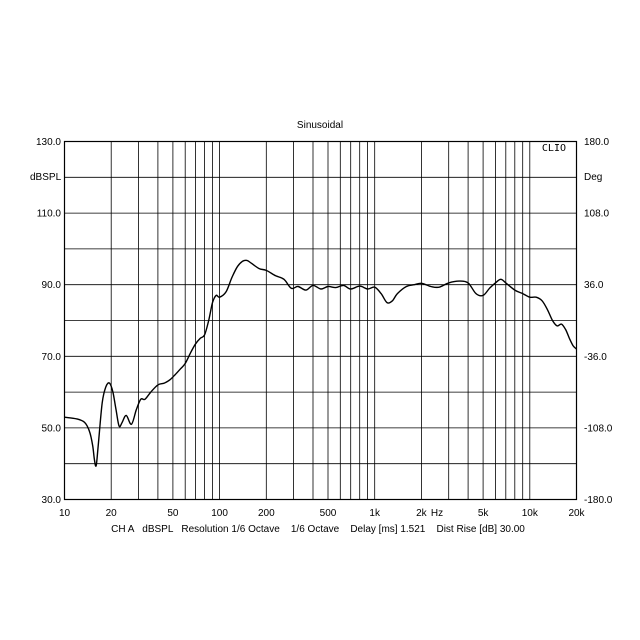 This screenshot has height=640, width=640. I want to click on y-tick-label: 50.0, so click(52, 428).